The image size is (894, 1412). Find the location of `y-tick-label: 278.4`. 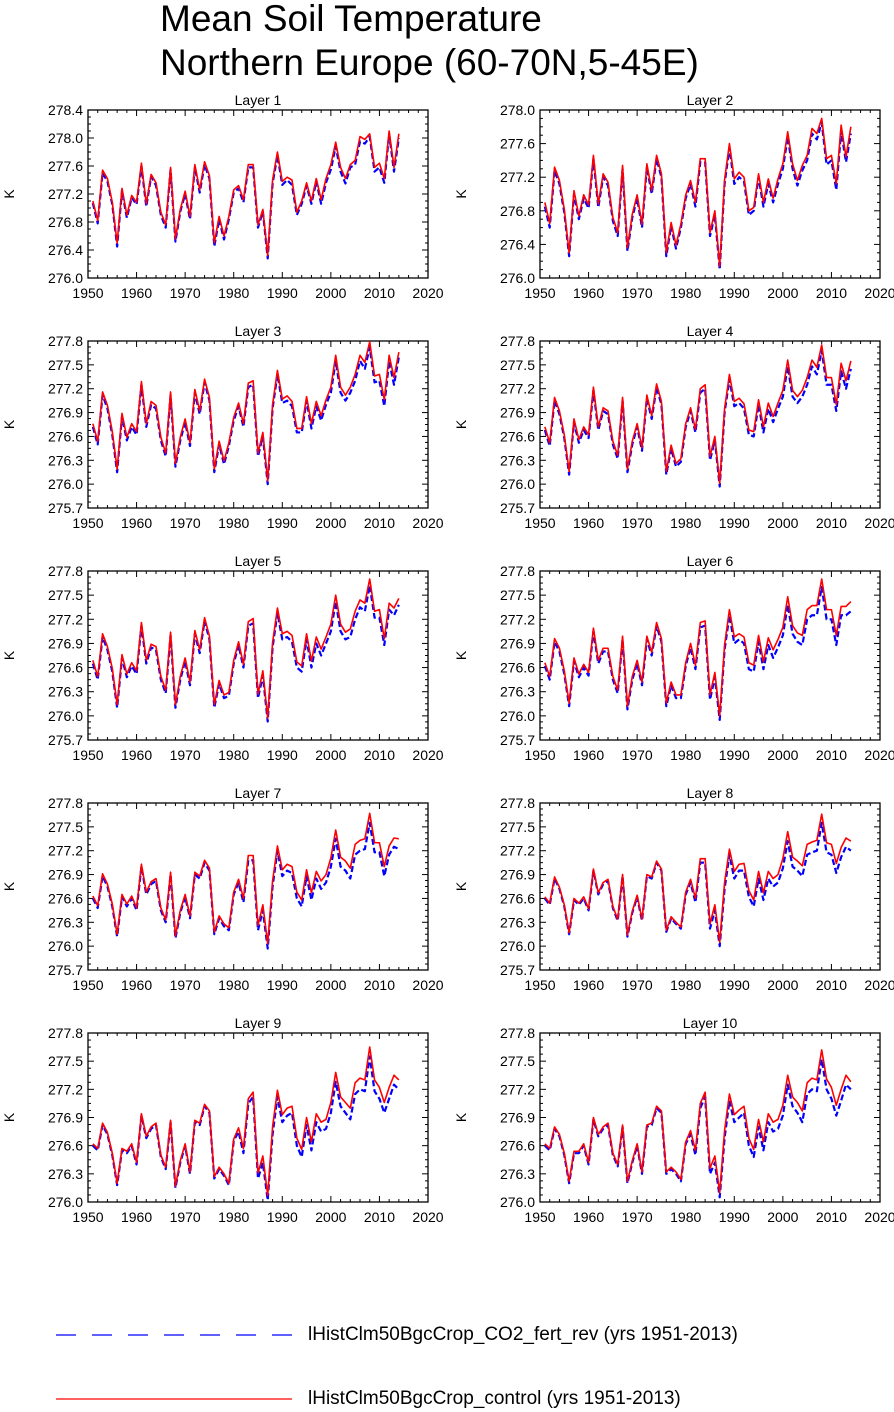

y-tick-label: 278.4 is located at coordinates (65, 110).